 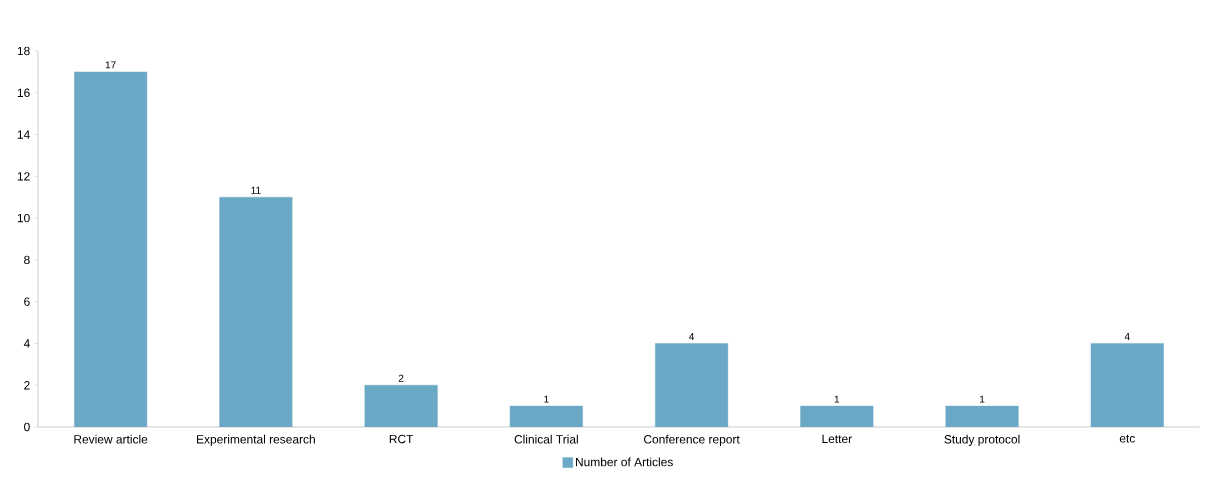 I want to click on x-tick-label: Conference report, so click(x=692, y=440).